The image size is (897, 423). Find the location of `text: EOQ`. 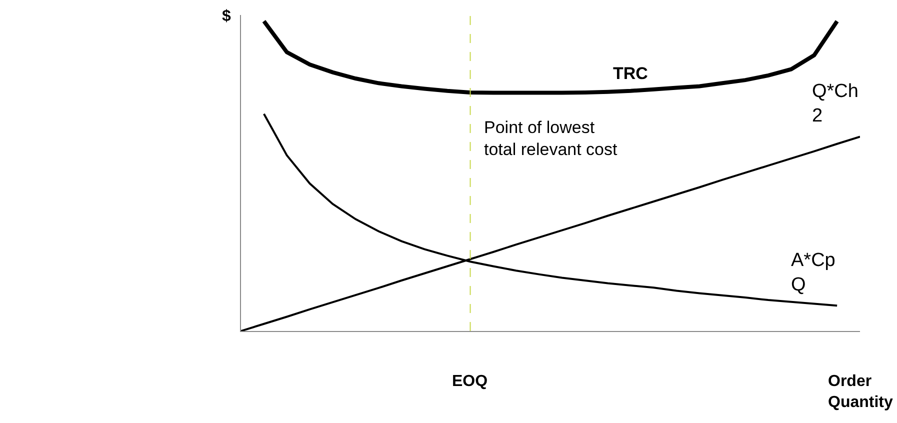

text: EOQ is located at coordinates (470, 381).